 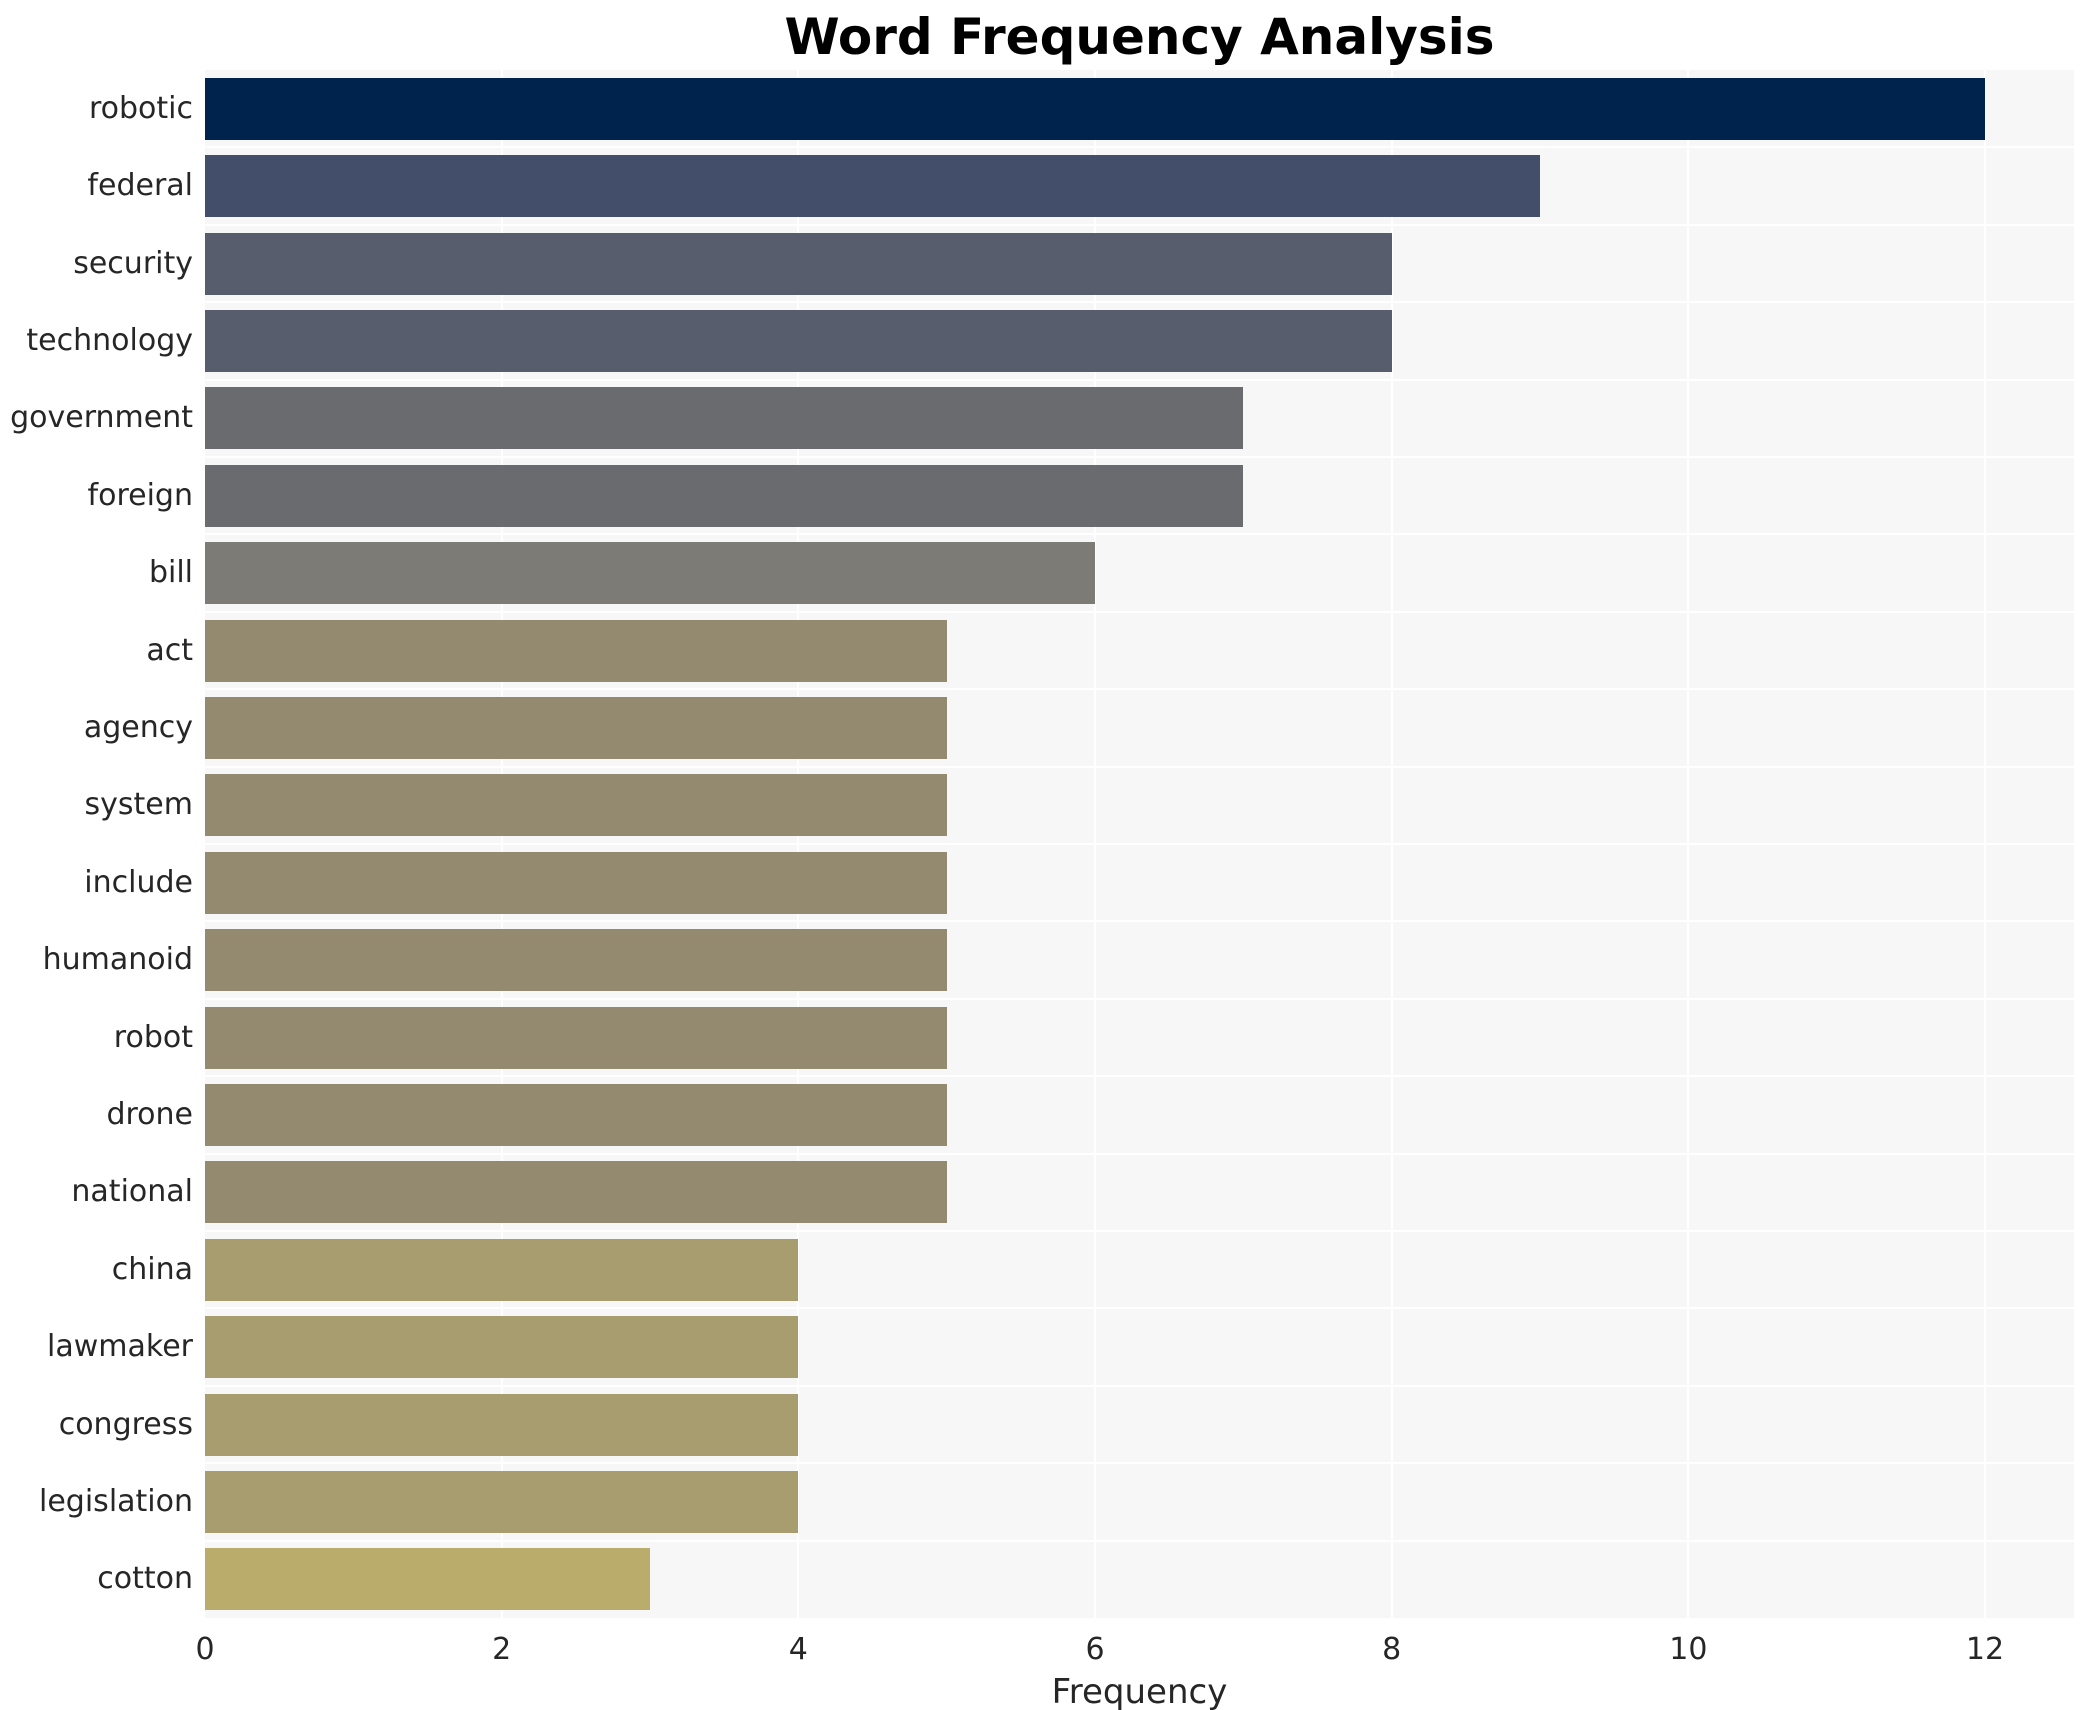 What do you see at coordinates (427, 1579) in the screenshot?
I see `bar-cotton` at bounding box center [427, 1579].